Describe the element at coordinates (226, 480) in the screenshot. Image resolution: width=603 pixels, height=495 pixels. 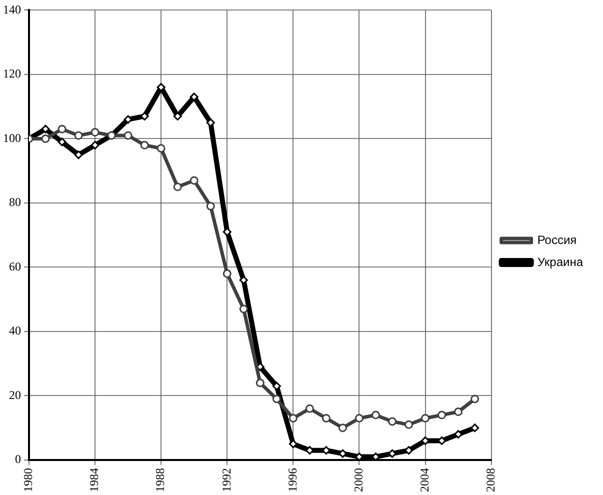
I see `x-tick-label: 1992` at that location.